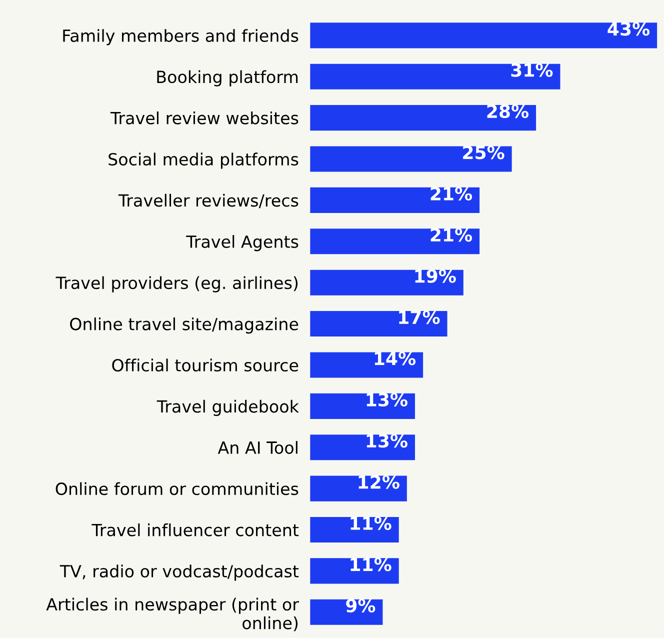  I want to click on data-label: 25%, so click(483, 153).